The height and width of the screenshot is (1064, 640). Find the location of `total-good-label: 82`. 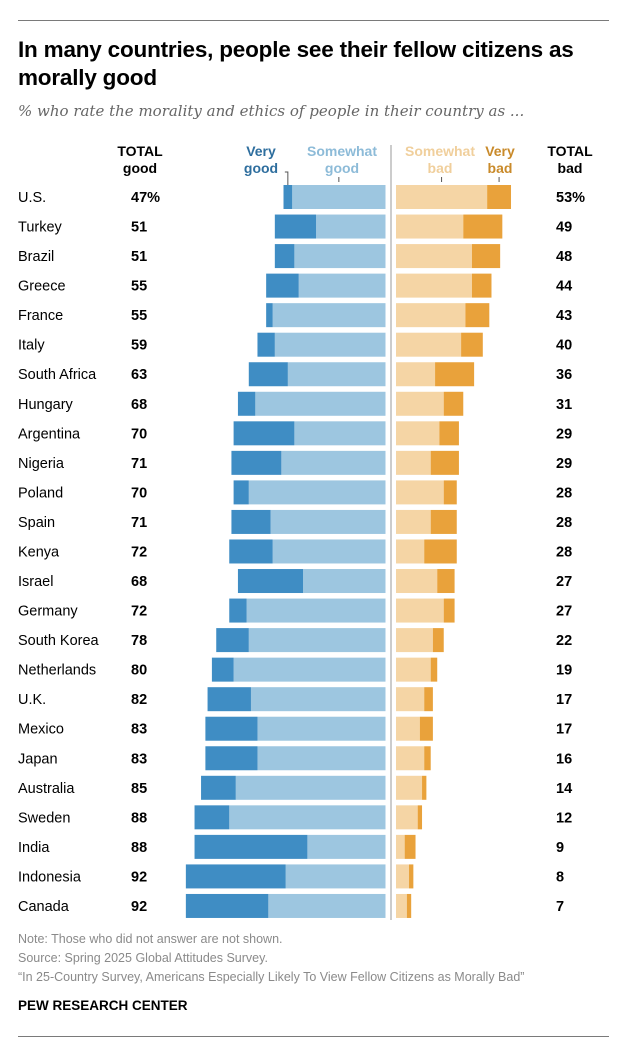

total-good-label: 82 is located at coordinates (139, 700).